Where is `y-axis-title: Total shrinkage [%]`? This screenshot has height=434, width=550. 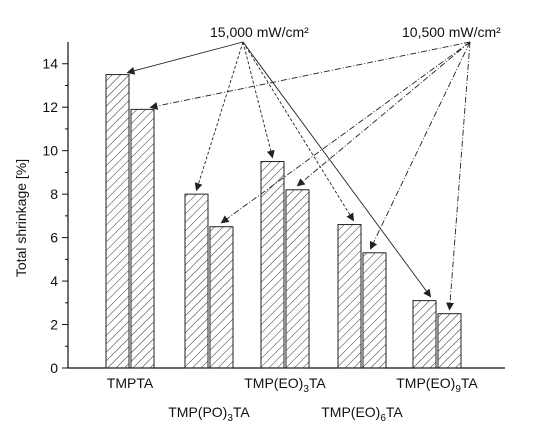 y-axis-title: Total shrinkage [%] is located at coordinates (21, 218).